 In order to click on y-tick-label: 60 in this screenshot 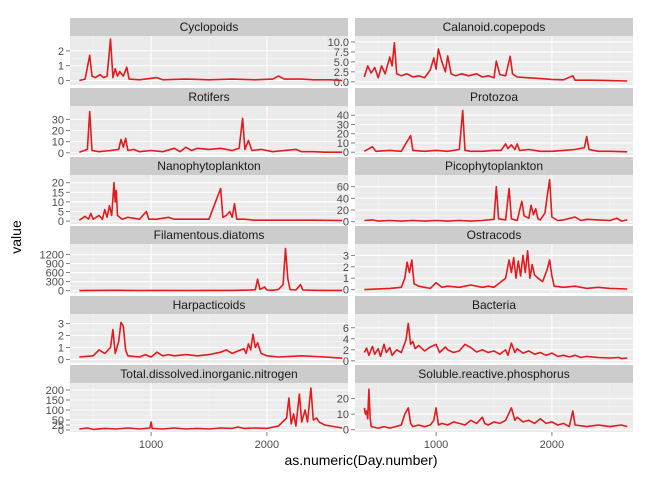, I will do `click(343, 188)`.